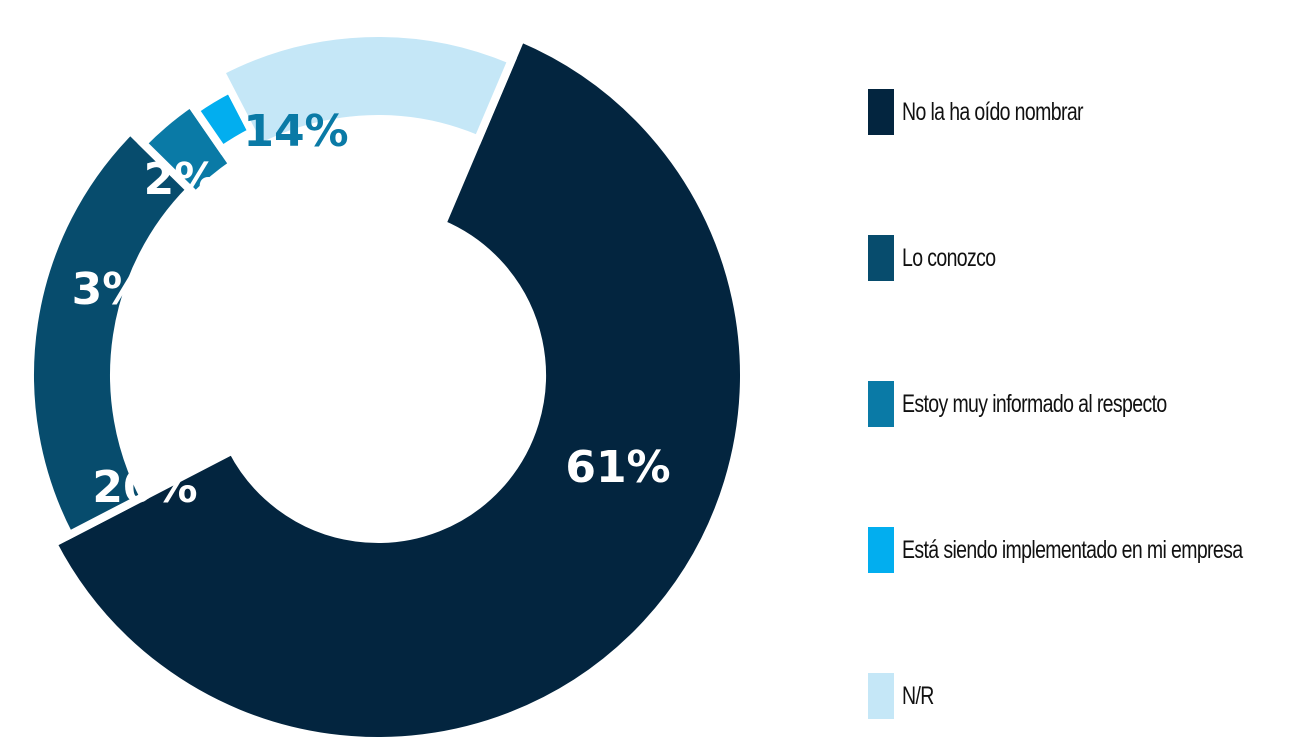  I want to click on legend-label: No la ha oído nombrar, so click(993, 111).